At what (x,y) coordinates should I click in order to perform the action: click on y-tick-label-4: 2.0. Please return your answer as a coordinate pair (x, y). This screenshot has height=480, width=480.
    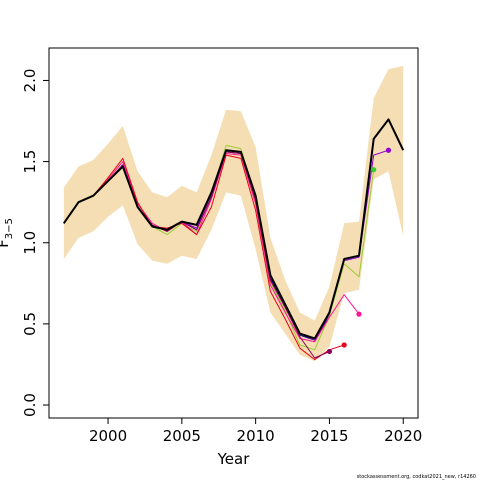
    Looking at the image, I should click on (30, 81).